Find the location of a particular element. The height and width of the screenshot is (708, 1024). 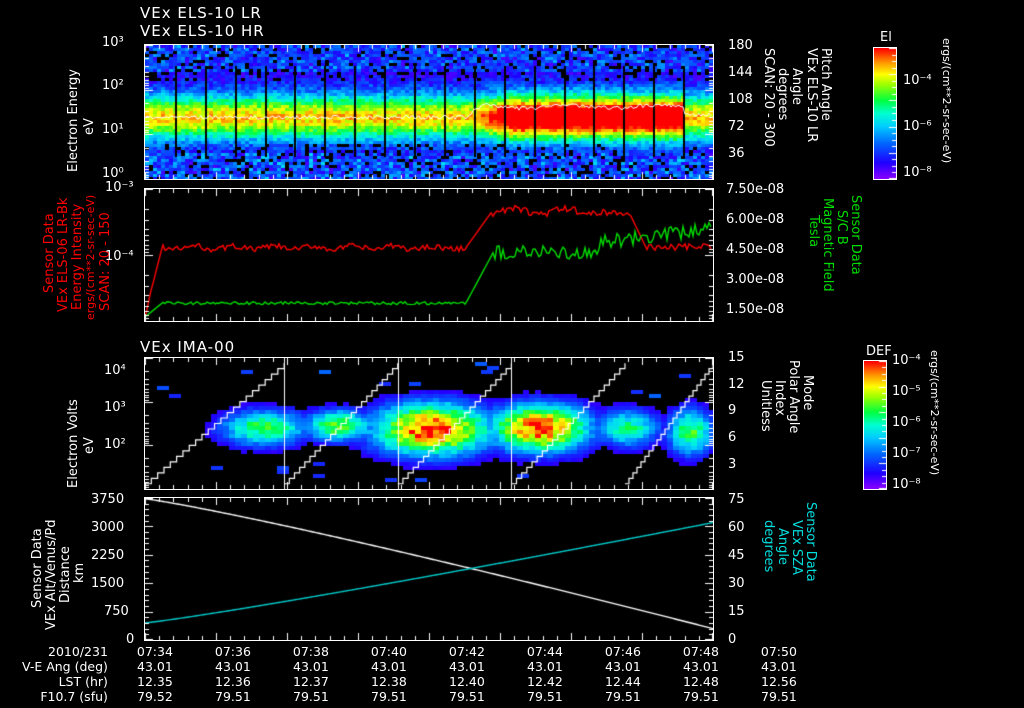

panel1-ytick-r4: 36 is located at coordinates (736, 153).